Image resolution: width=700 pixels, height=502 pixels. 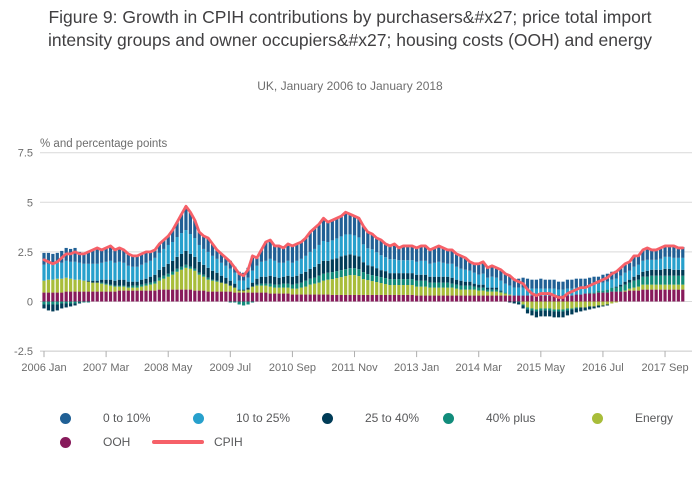 What do you see at coordinates (95, 442) in the screenshot?
I see `legend-item-ooh: OOH` at bounding box center [95, 442].